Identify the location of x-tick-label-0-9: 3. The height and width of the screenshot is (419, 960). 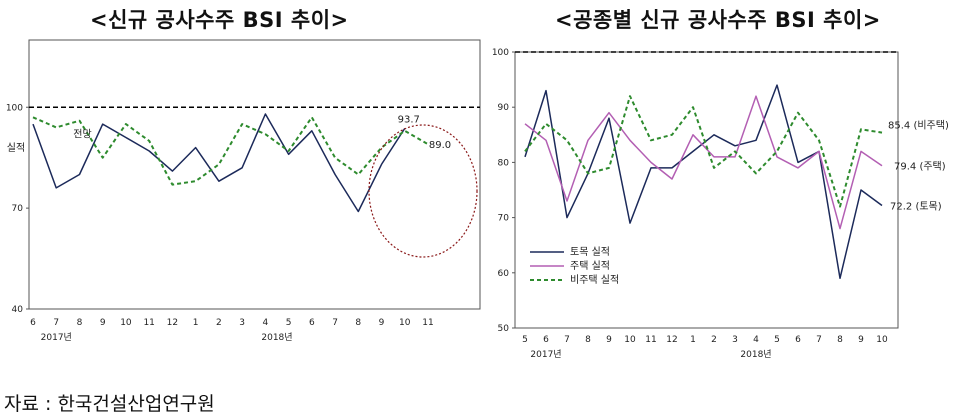
(242, 323).